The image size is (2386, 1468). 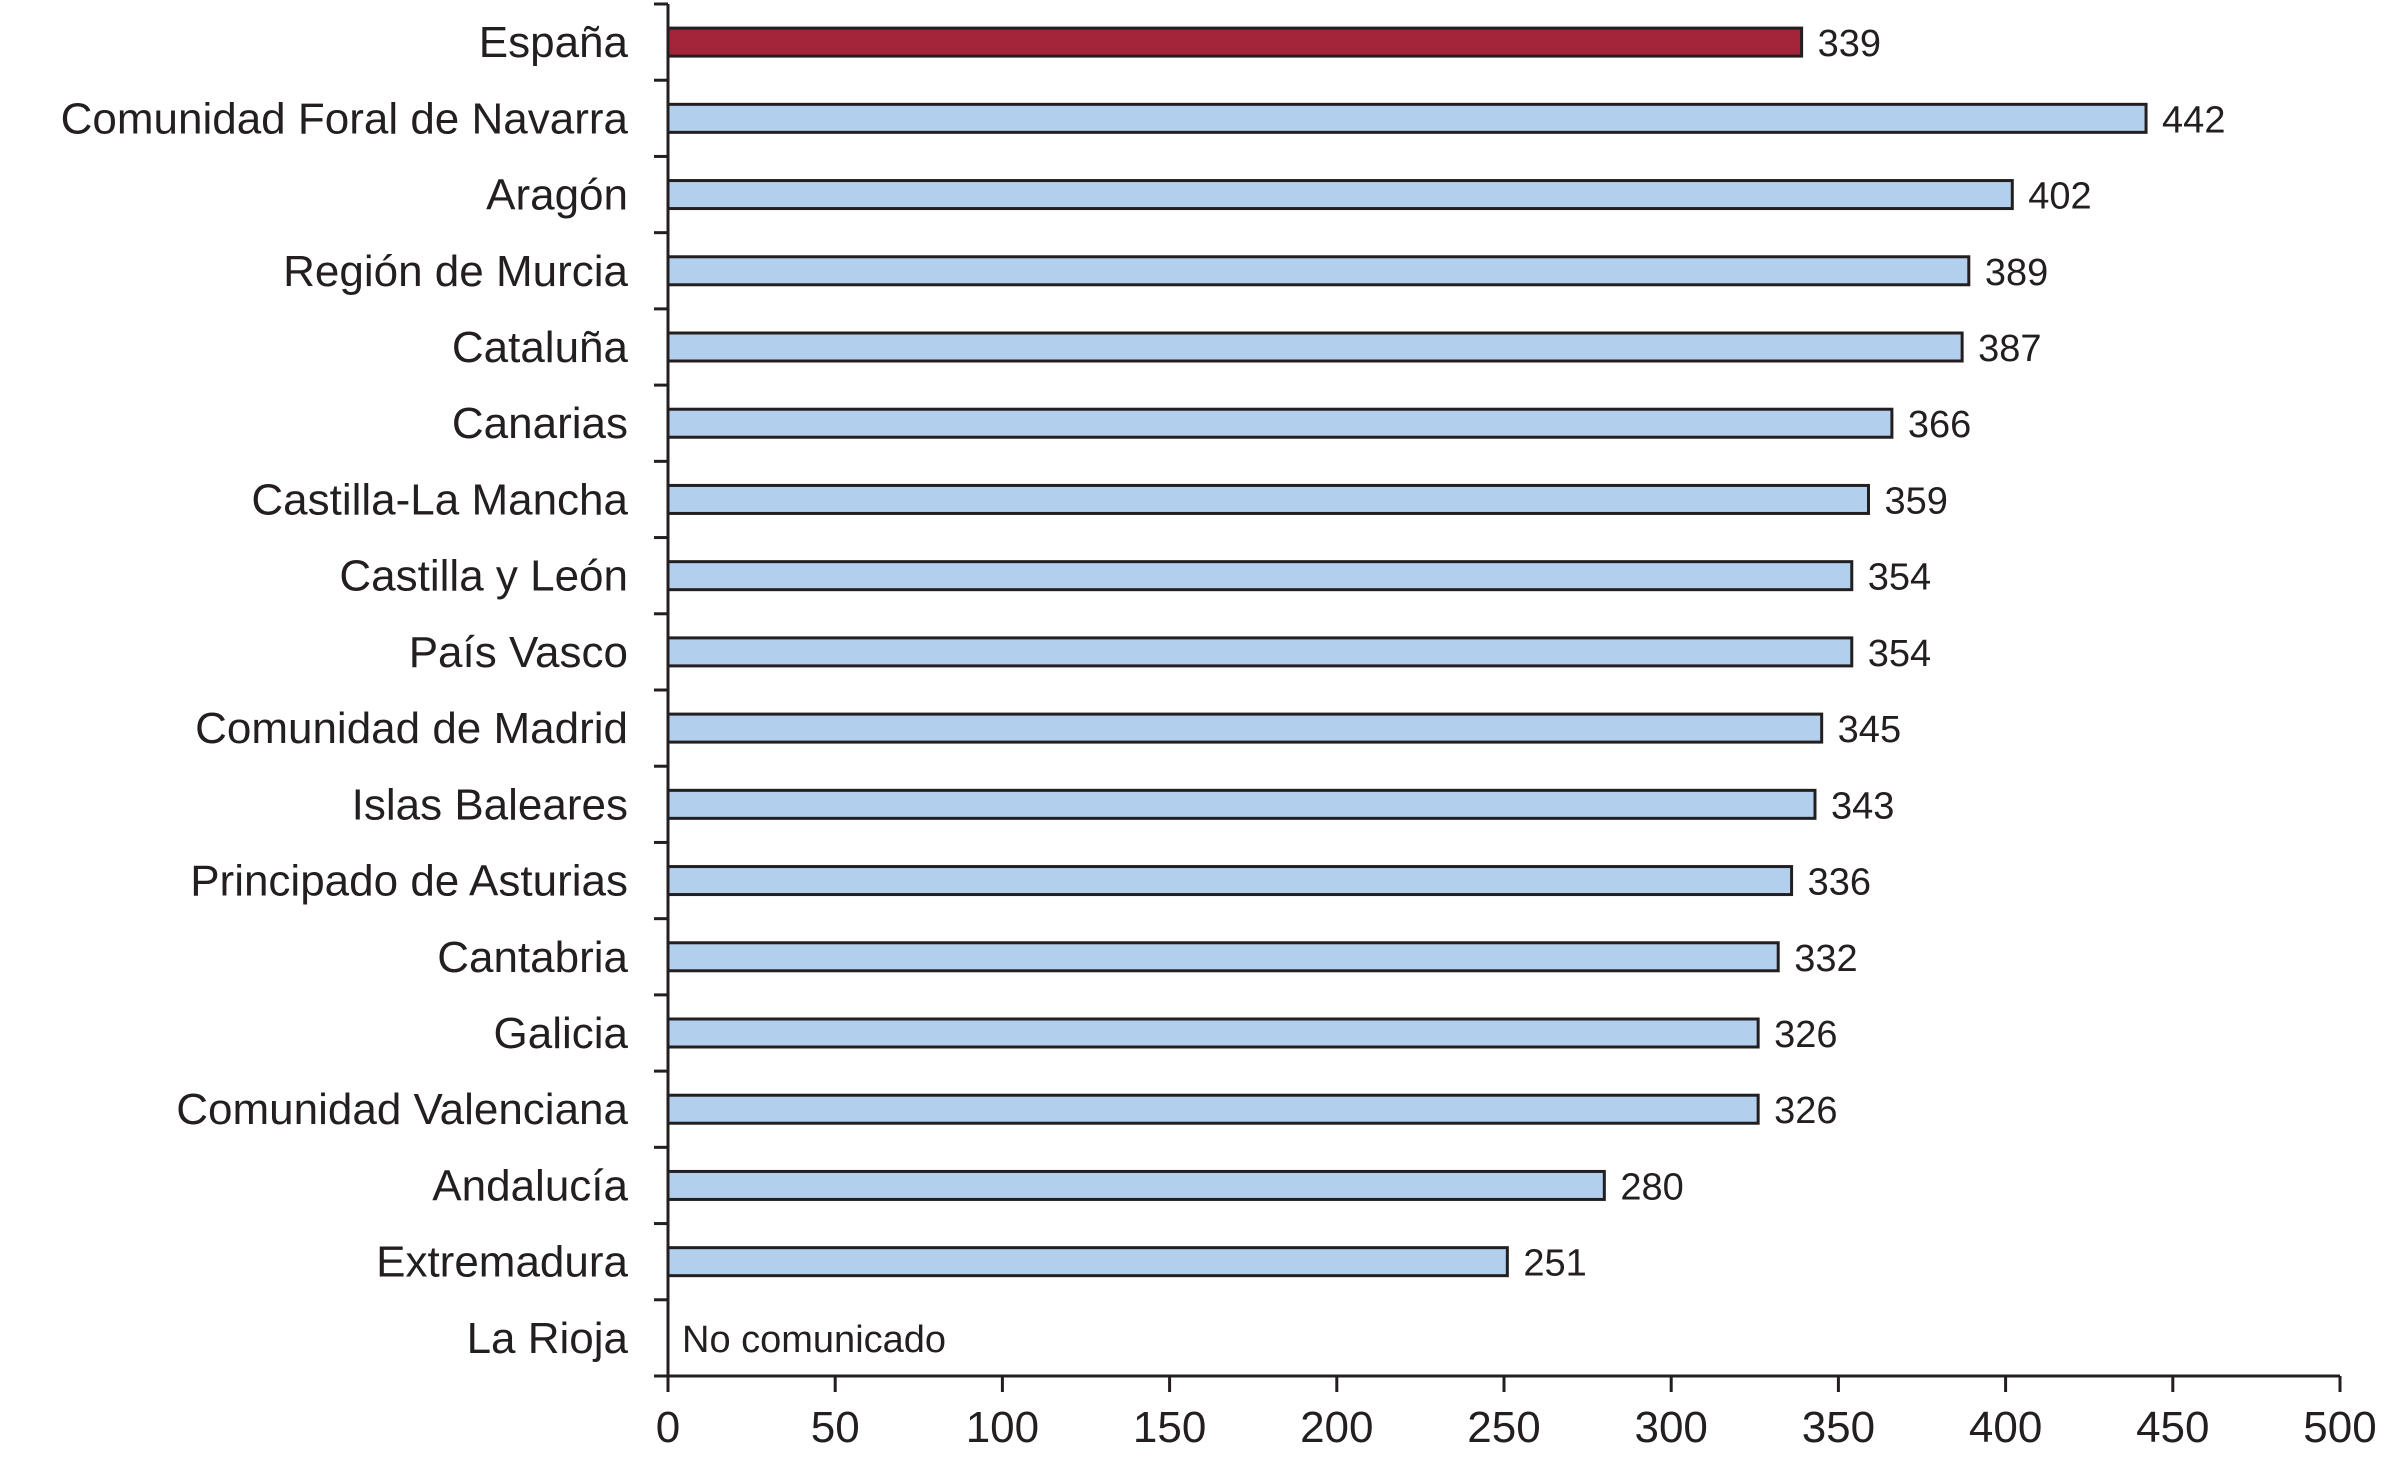 I want to click on value-label: 280, so click(x=1651, y=1187).